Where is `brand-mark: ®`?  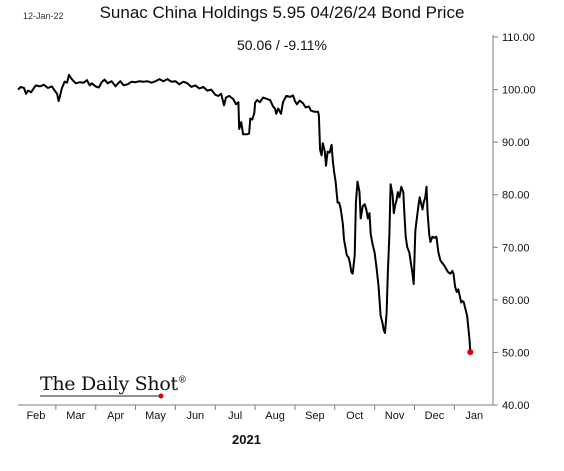
brand-mark: ® is located at coordinates (182, 380).